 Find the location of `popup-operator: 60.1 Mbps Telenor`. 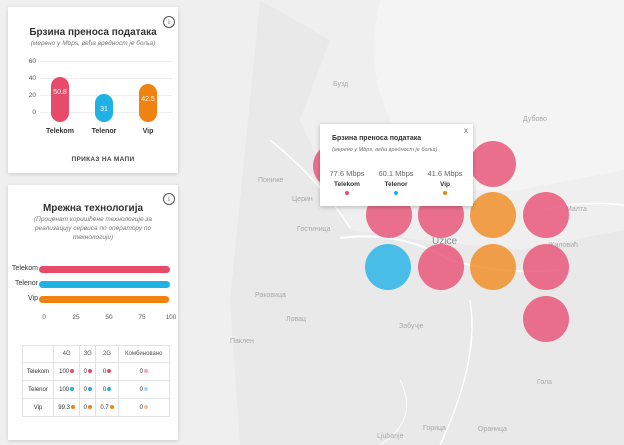

popup-operator: 60.1 Mbps Telenor is located at coordinates (396, 182).